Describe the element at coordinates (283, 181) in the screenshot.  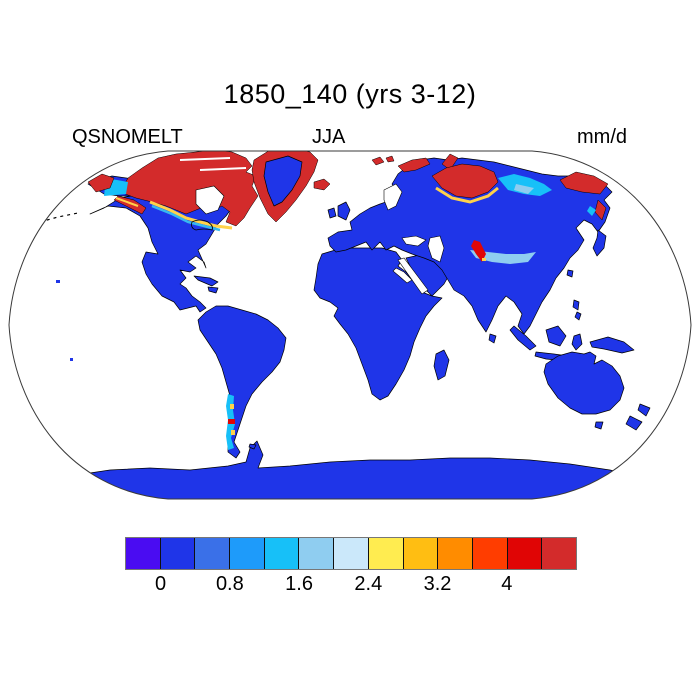
I see `greenland-interior` at that location.